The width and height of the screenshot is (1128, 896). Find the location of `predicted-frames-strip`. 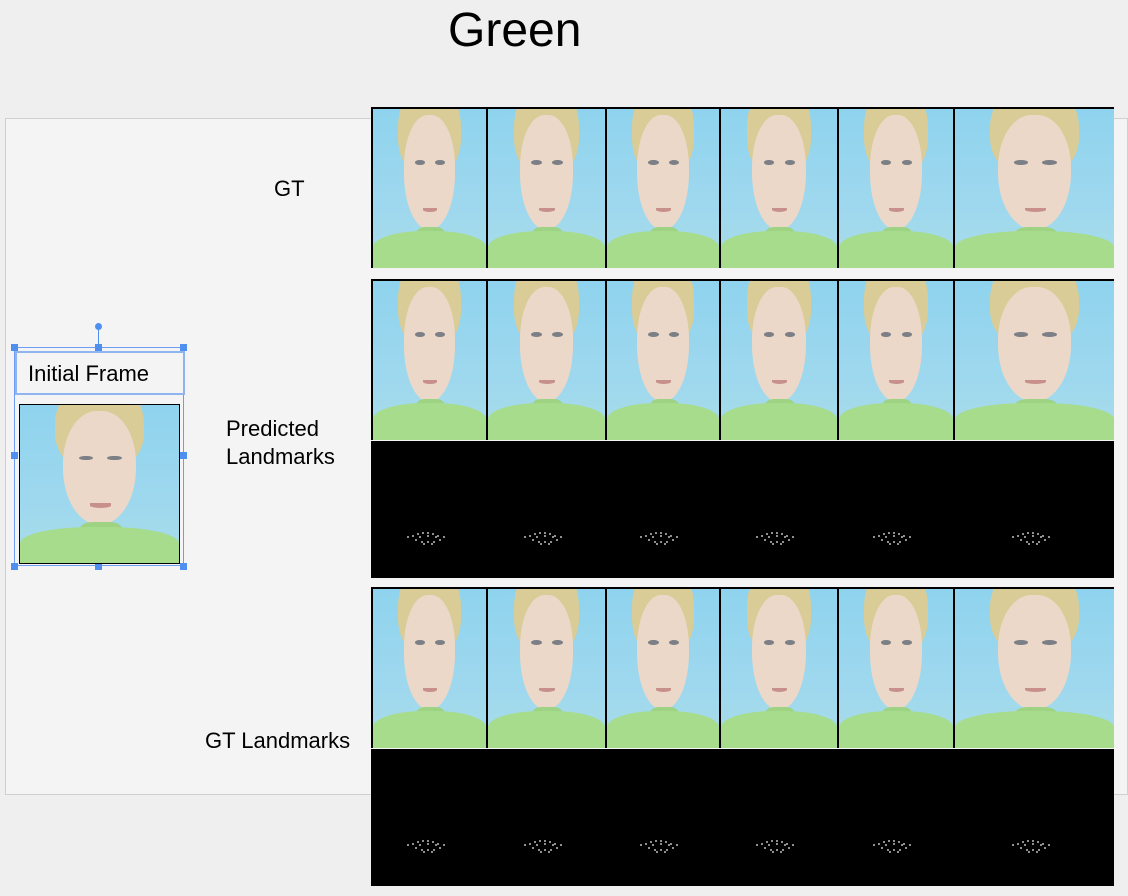

predicted-frames-strip is located at coordinates (742, 359).